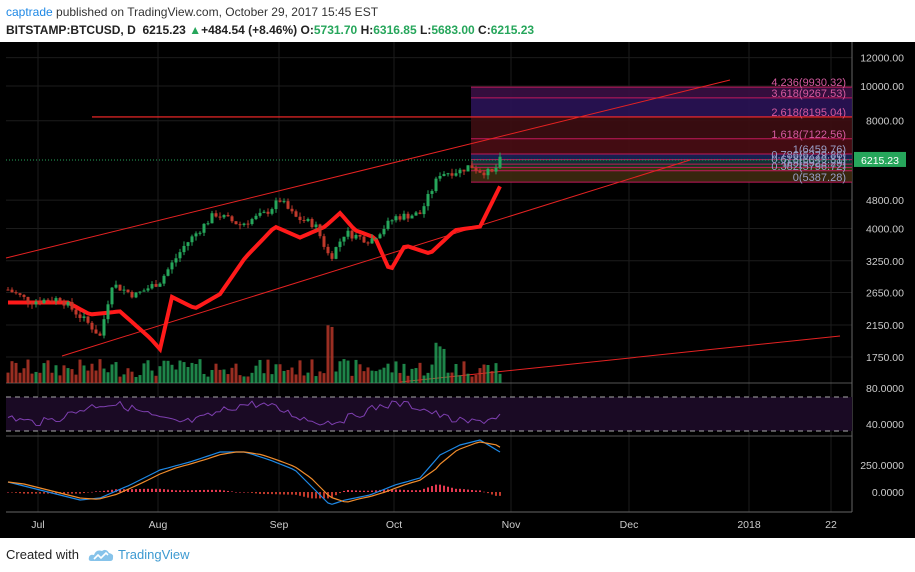 This screenshot has width=915, height=572. Describe the element at coordinates (158, 525) in the screenshot. I see `time-tick-label: Aug` at that location.